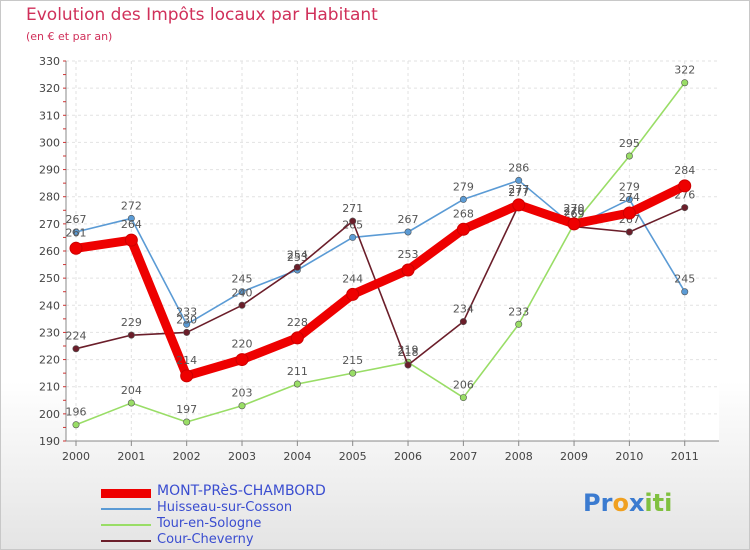 This screenshot has width=750, height=550. What do you see at coordinates (131, 456) in the screenshot?
I see `x-tick-label-2001: 2001` at bounding box center [131, 456].